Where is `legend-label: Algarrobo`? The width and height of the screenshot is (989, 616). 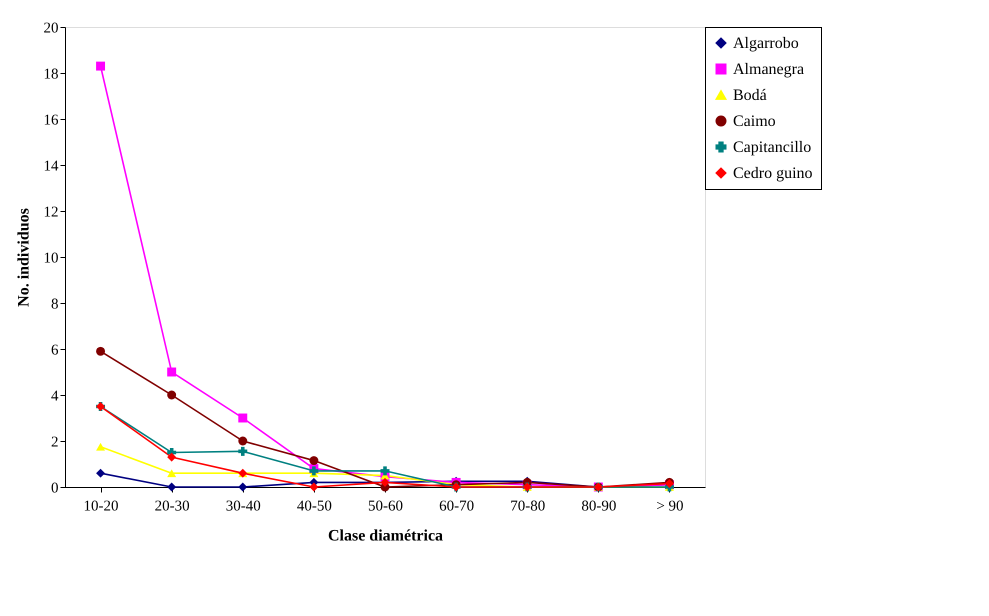 legend-label: Algarrobo is located at coordinates (766, 43).